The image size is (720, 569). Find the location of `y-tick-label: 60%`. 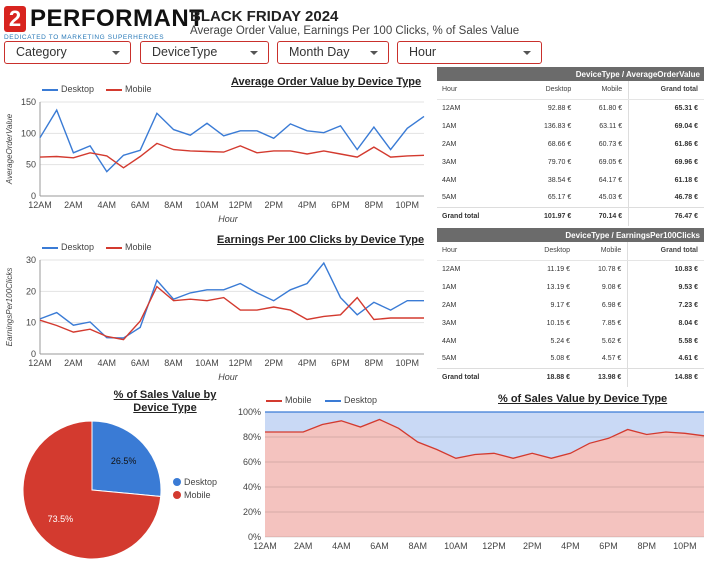

y-tick-label: 60% is located at coordinates (252, 462).